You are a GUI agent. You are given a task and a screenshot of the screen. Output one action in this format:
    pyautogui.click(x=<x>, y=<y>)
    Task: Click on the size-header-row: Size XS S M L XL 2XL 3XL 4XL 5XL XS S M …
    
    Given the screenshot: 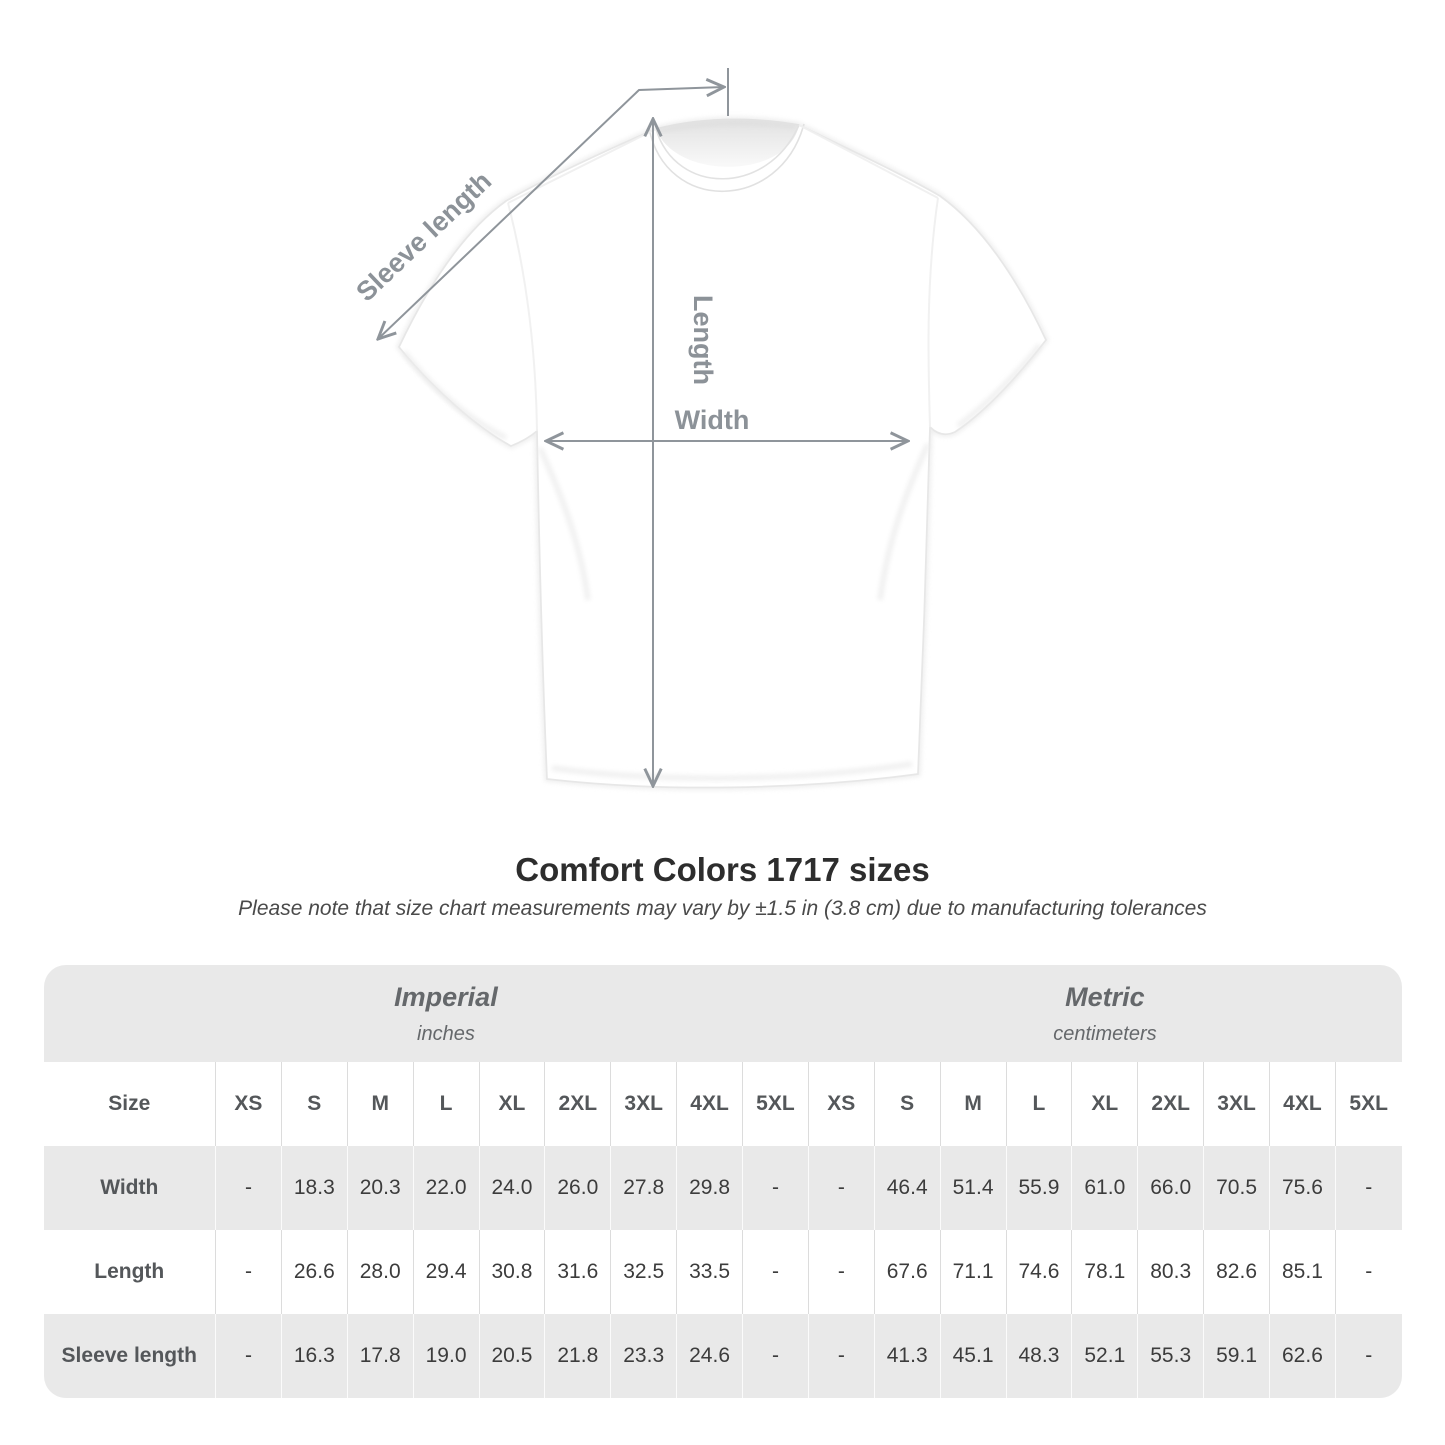 What is the action you would take?
    pyautogui.click(x=722, y=1104)
    